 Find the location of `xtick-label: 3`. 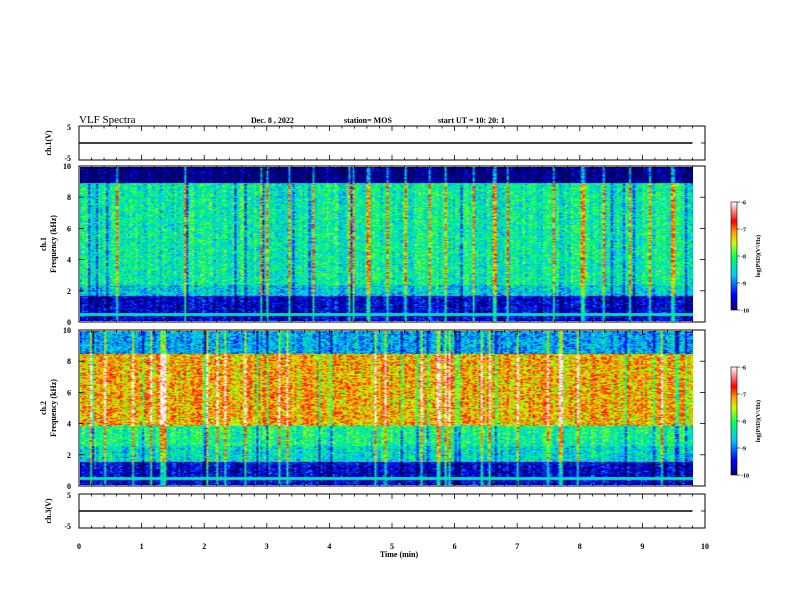

xtick-label: 3 is located at coordinates (267, 546).